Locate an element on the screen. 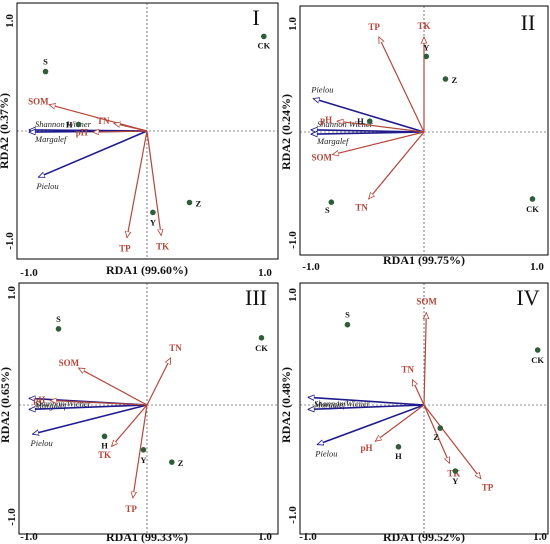 This screenshot has height=544, width=550. y-axis-title: RDA2 (0.65%) is located at coordinates (6, 405).